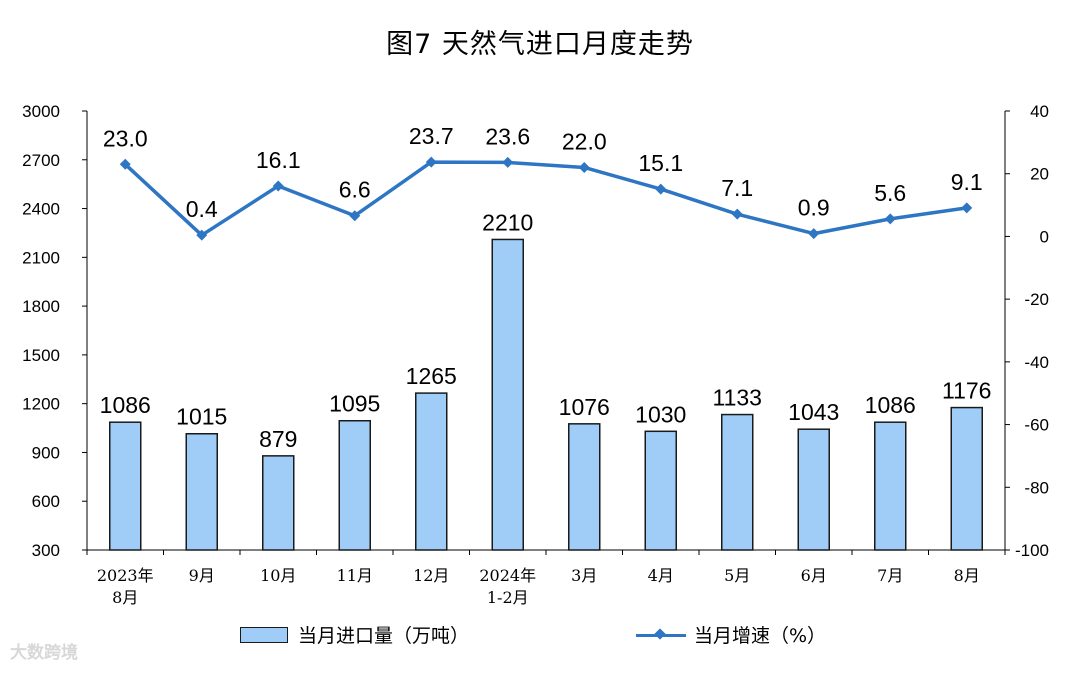 Image resolution: width=1080 pixels, height=673 pixels. I want to click on line-data-label: 0.9, so click(814, 208).